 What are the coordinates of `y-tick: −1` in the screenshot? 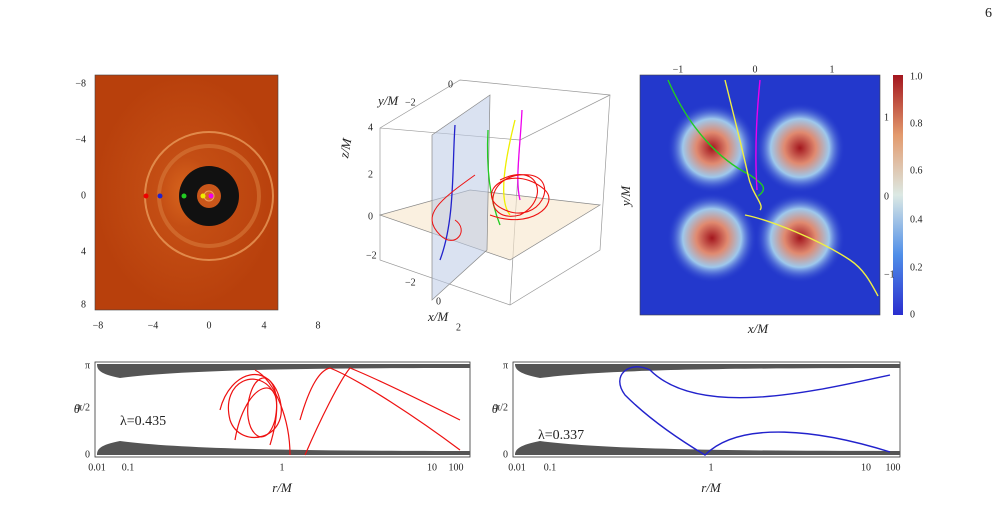 It's located at (889, 274).